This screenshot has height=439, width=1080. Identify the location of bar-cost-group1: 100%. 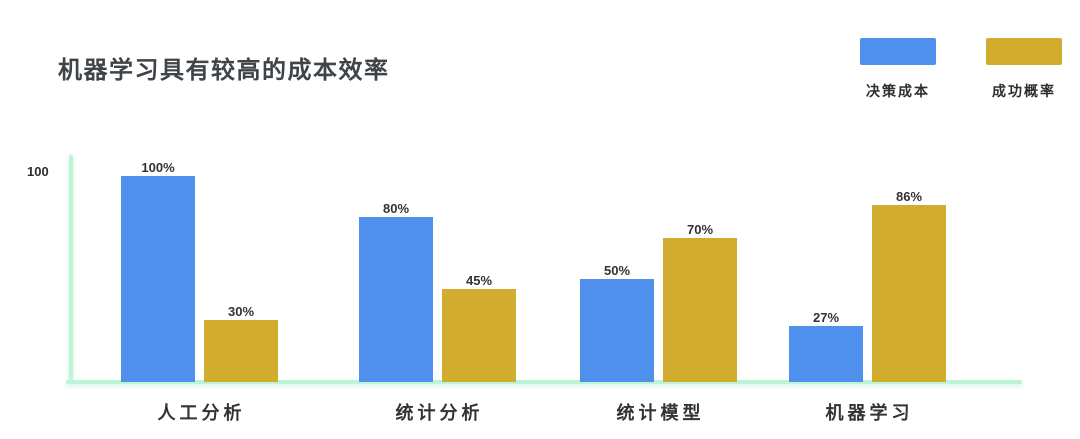
(158, 271).